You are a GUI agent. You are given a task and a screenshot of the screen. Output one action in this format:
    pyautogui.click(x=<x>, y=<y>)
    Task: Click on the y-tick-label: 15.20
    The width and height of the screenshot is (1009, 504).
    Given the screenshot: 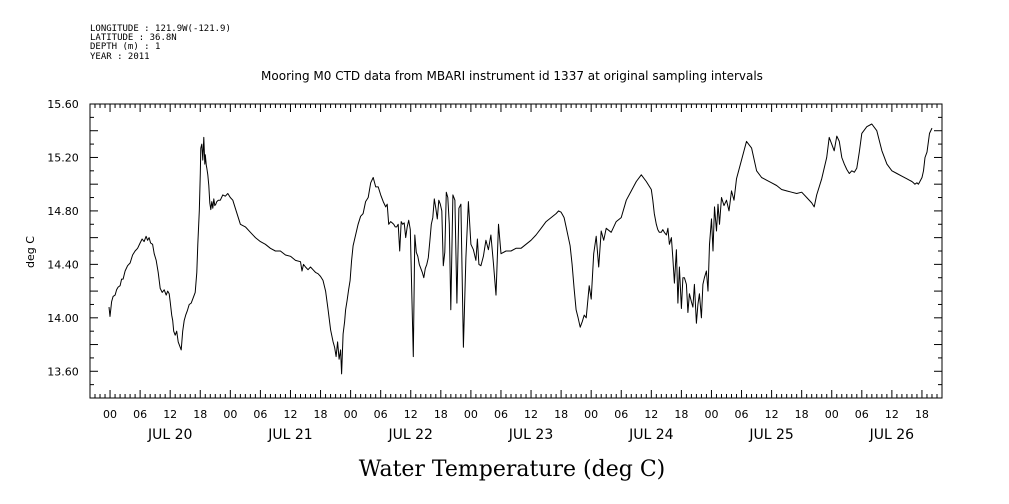 What is the action you would take?
    pyautogui.click(x=63, y=157)
    